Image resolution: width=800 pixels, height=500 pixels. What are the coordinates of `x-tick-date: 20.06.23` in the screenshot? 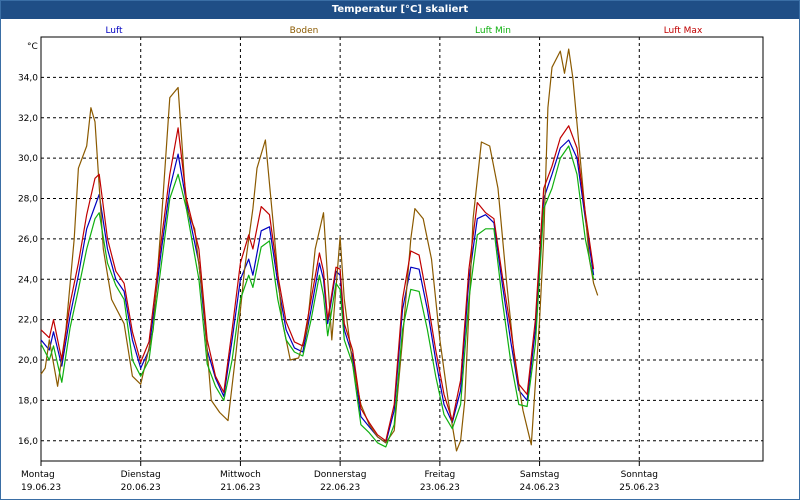 It's located at (141, 488).